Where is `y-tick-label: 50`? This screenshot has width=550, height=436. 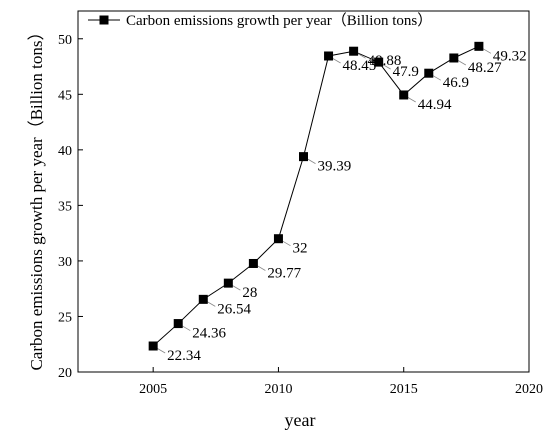
y-tick-label: 50 is located at coordinates (65, 40).